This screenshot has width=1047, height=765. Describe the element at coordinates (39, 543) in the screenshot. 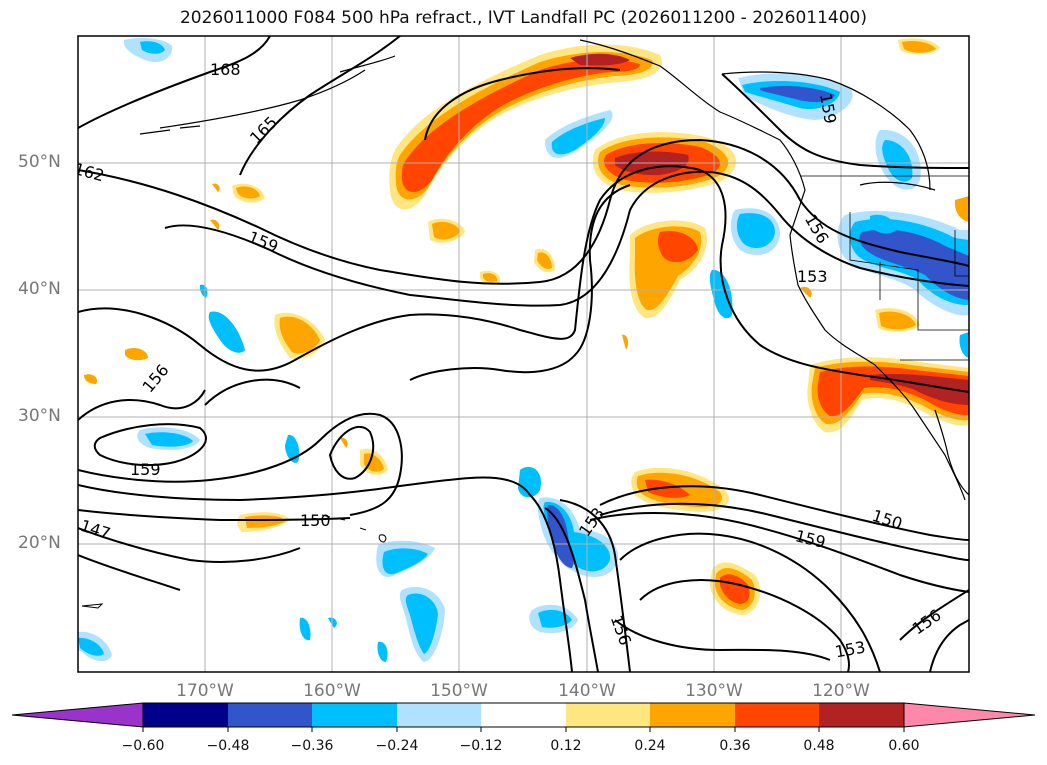

I see `lat-label: 20°N` at that location.